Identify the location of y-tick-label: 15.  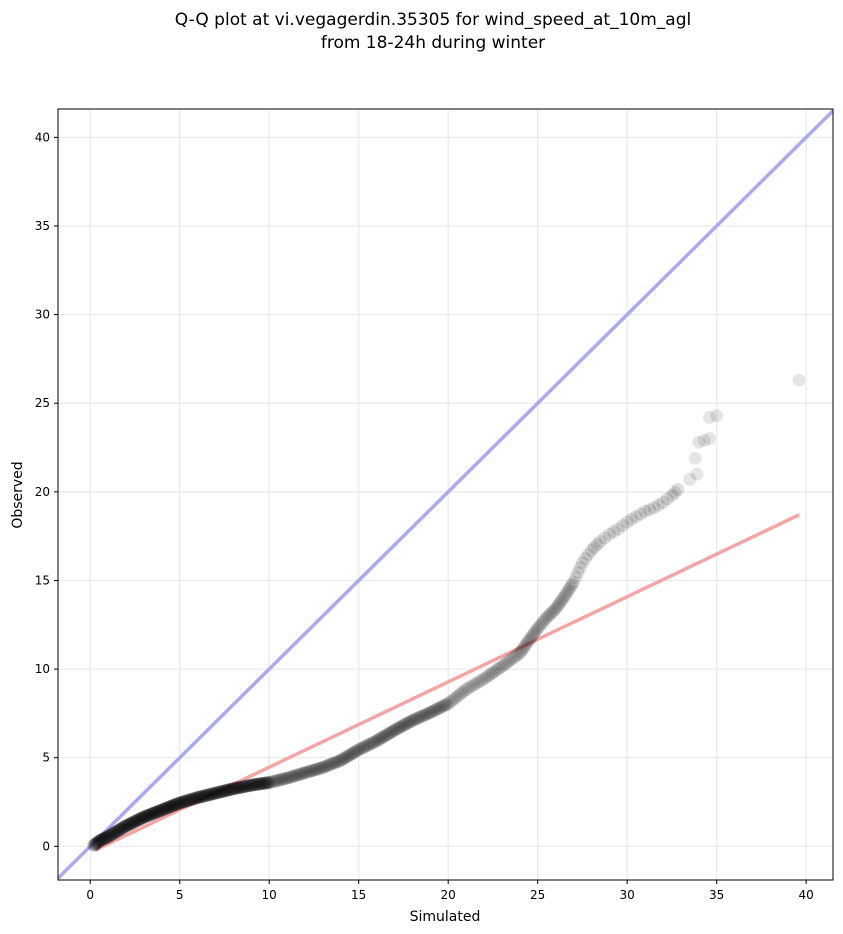
(42, 580).